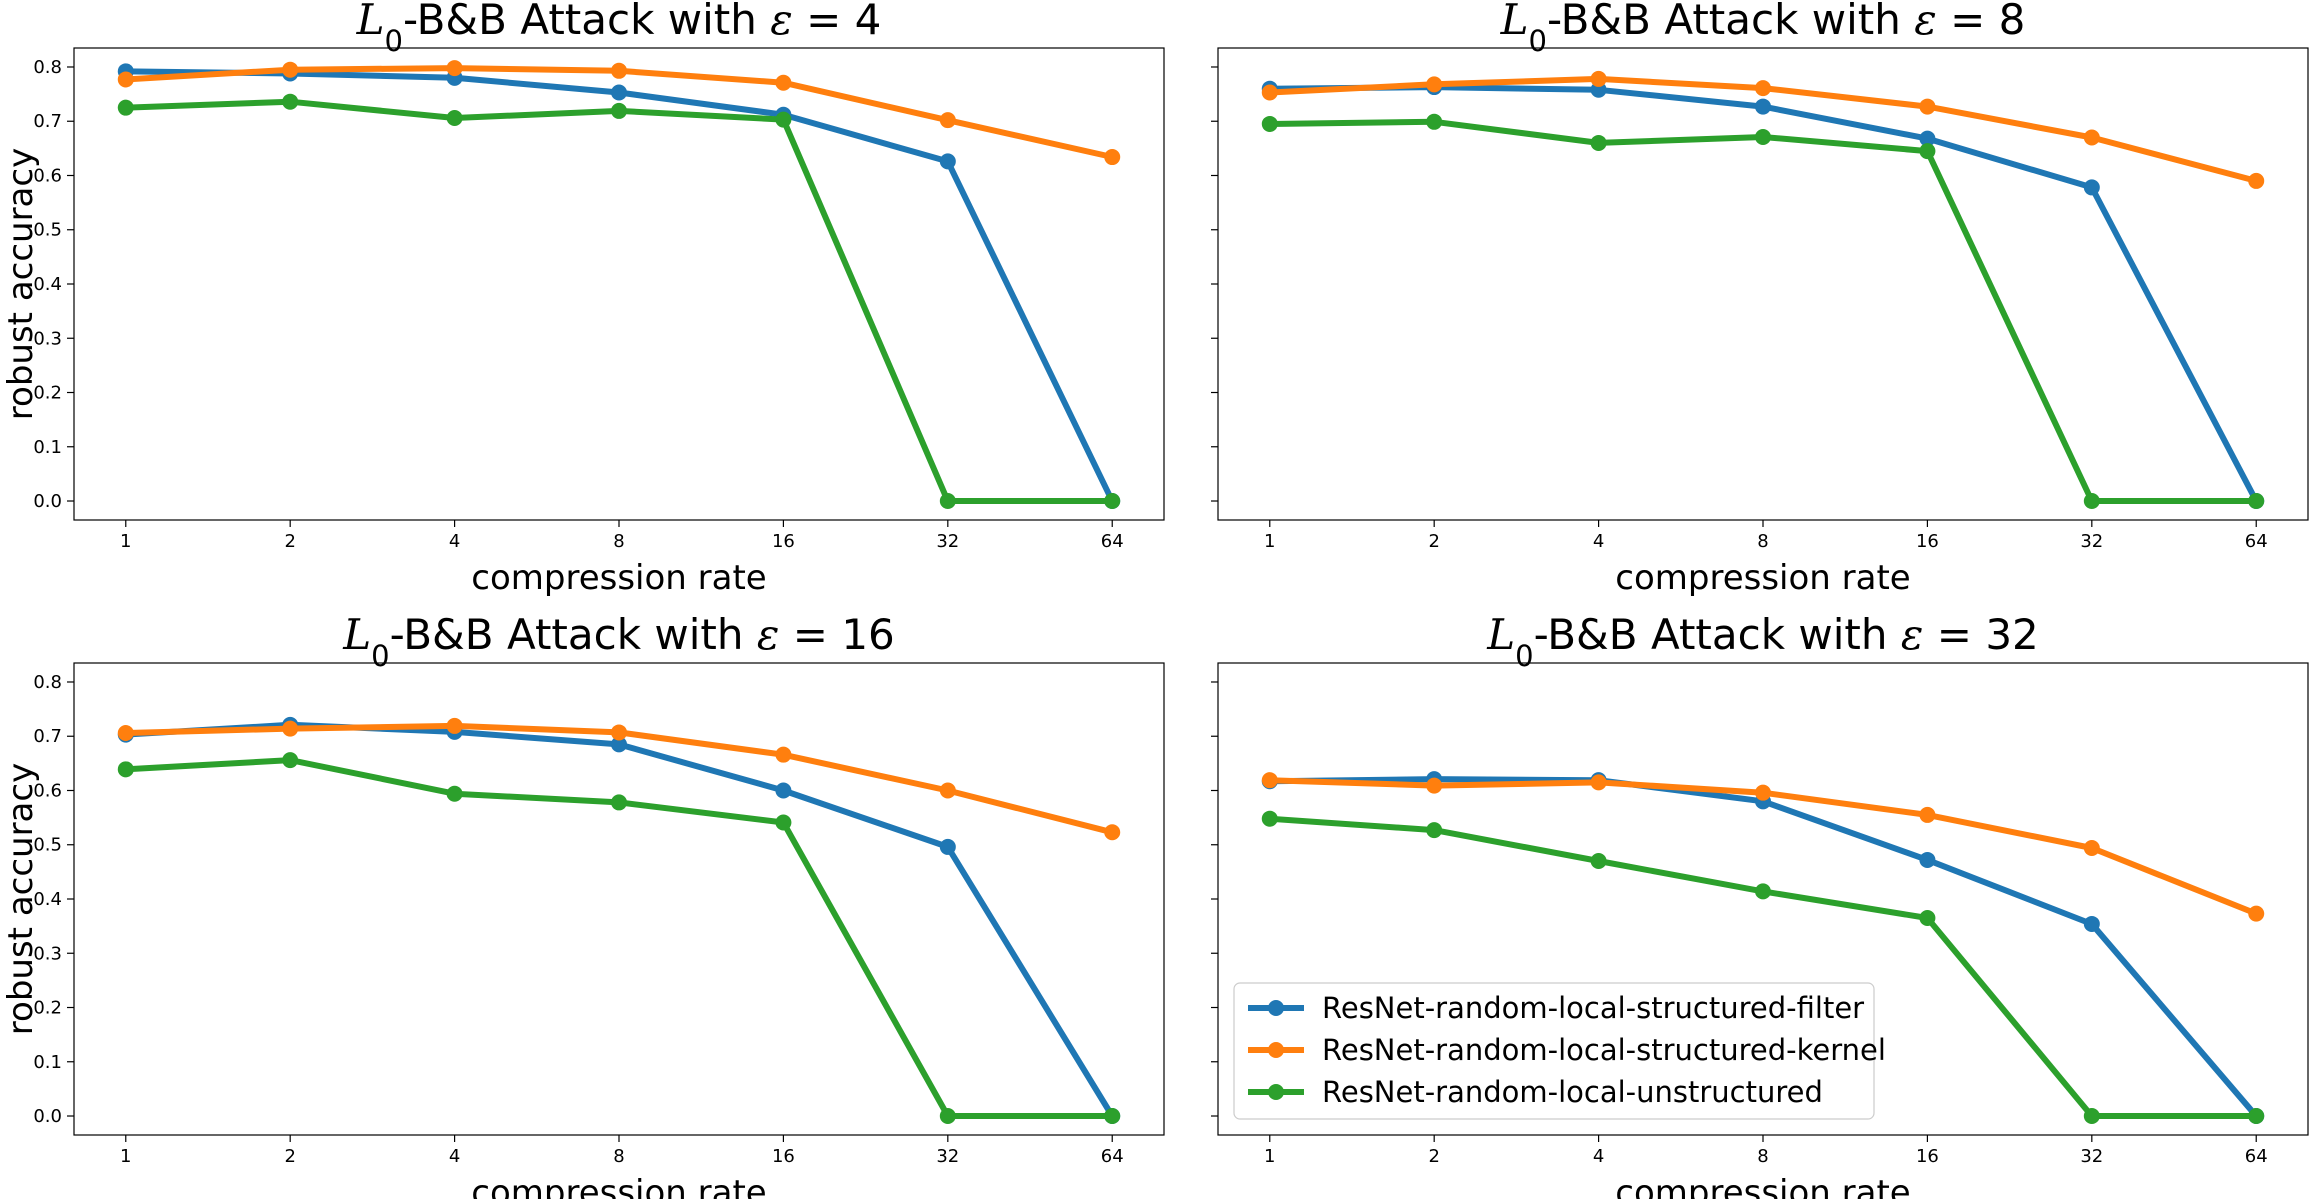 This screenshot has height=1199, width=2313. Describe the element at coordinates (47, 175) in the screenshot. I see `y-tick-label: 0.6` at that location.